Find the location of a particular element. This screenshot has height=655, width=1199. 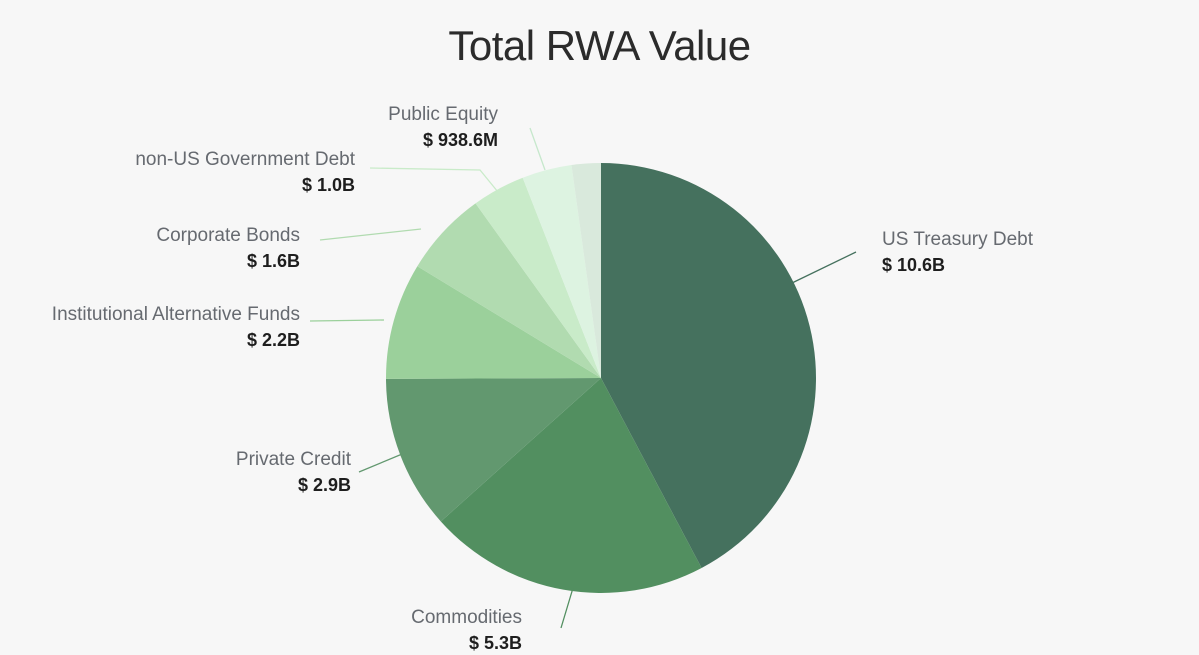

pie-slice-corporate-bonds is located at coordinates (509, 290).